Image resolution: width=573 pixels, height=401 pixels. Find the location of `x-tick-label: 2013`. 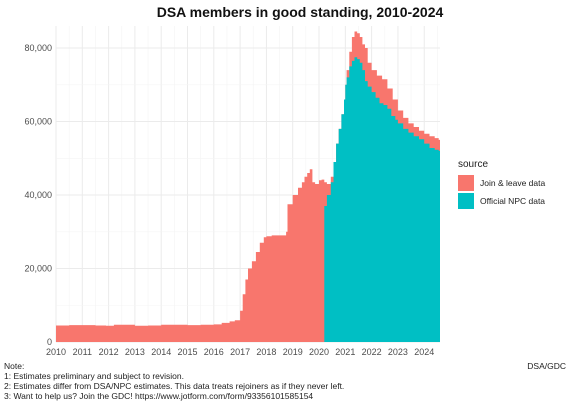

x-tick-label: 2013 is located at coordinates (135, 352).